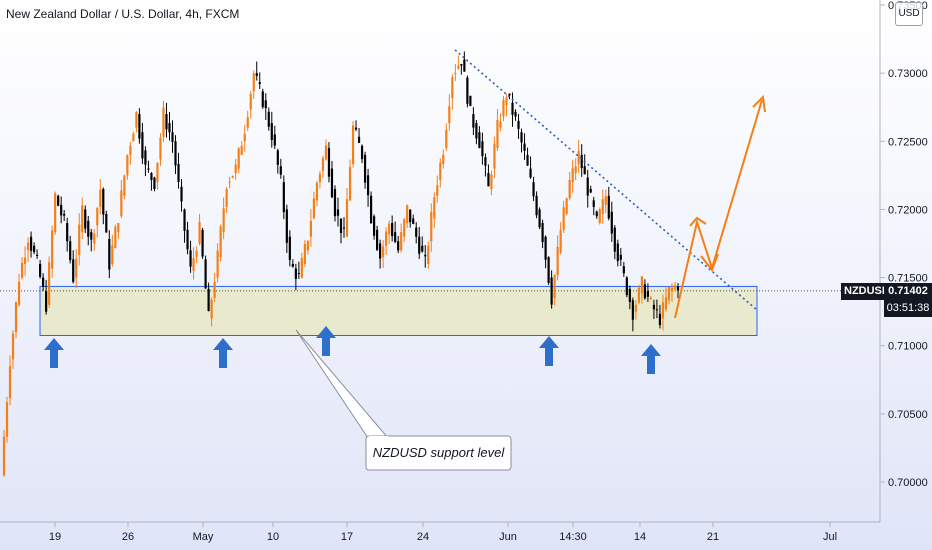  What do you see at coordinates (438, 453) in the screenshot?
I see `callout-box` at bounding box center [438, 453].